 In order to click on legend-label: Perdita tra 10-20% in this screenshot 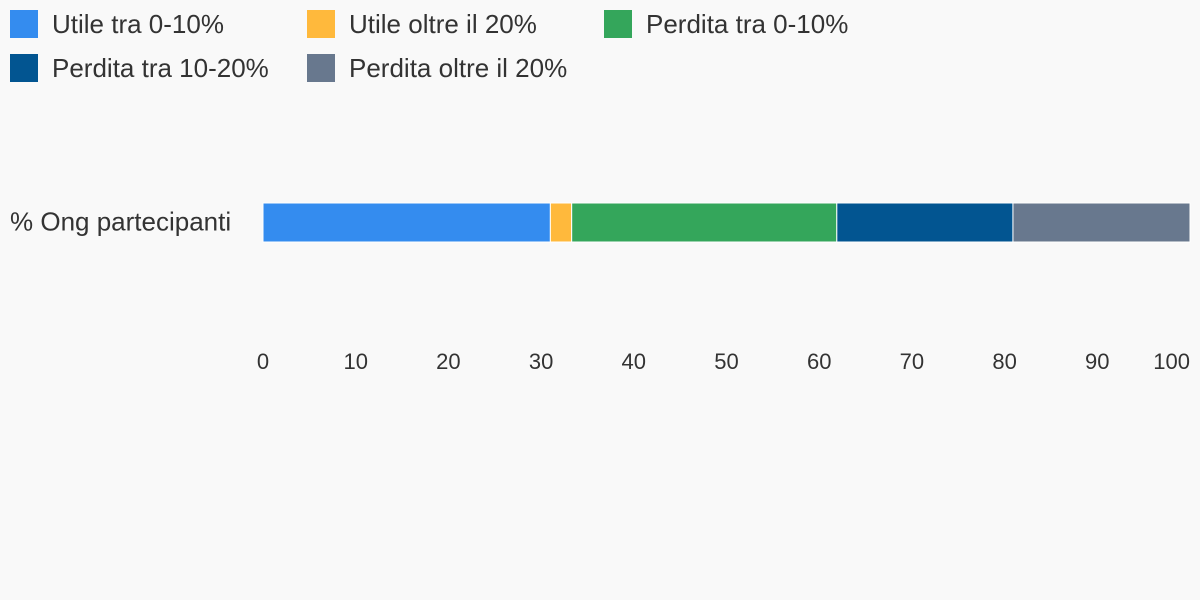, I will do `click(160, 68)`.